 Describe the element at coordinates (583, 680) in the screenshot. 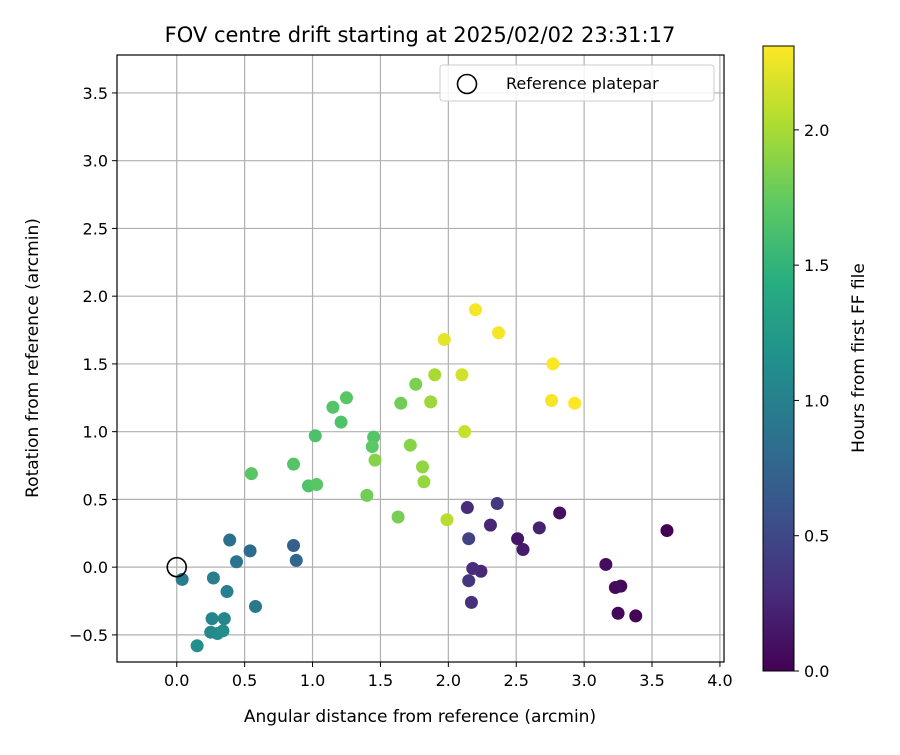

I see `x-tick-label: 3.0` at that location.